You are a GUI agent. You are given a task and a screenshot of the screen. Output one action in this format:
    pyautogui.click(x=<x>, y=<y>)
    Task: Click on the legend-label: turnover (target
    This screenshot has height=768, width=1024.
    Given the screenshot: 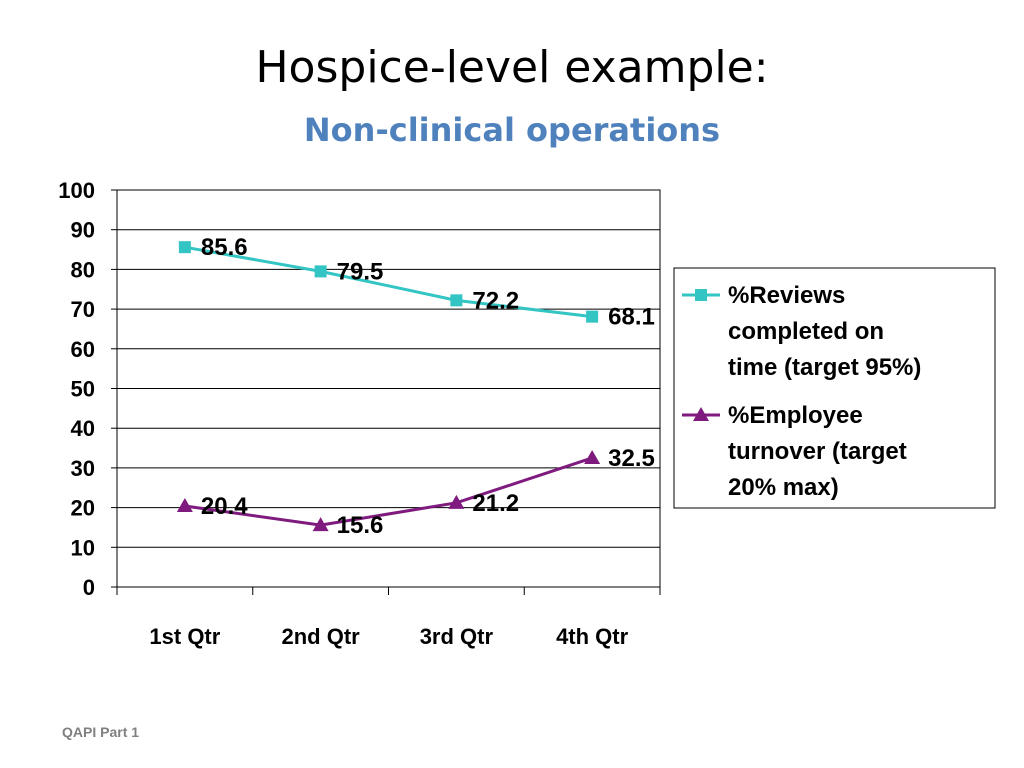 What is the action you would take?
    pyautogui.click(x=817, y=451)
    